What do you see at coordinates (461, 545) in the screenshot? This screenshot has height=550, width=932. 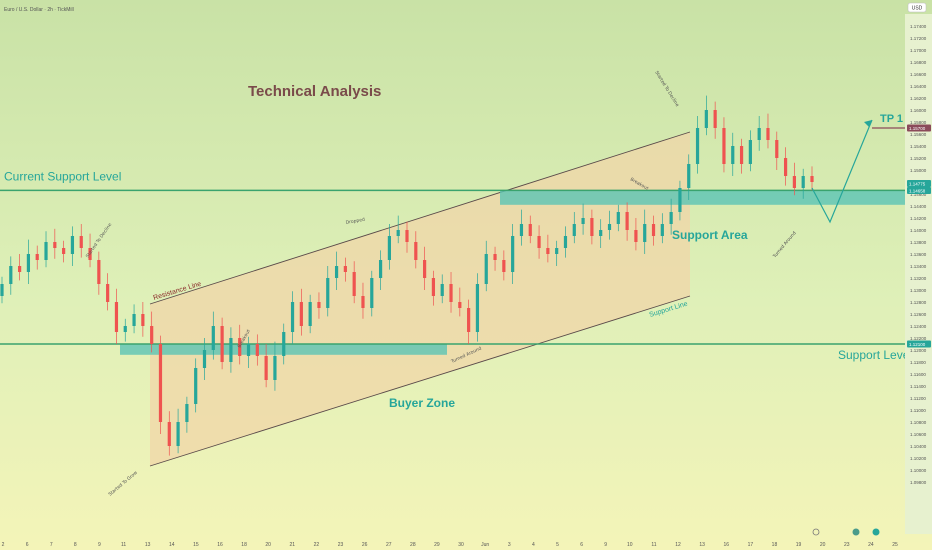 I see `x-tick-label: 30` at bounding box center [461, 545].